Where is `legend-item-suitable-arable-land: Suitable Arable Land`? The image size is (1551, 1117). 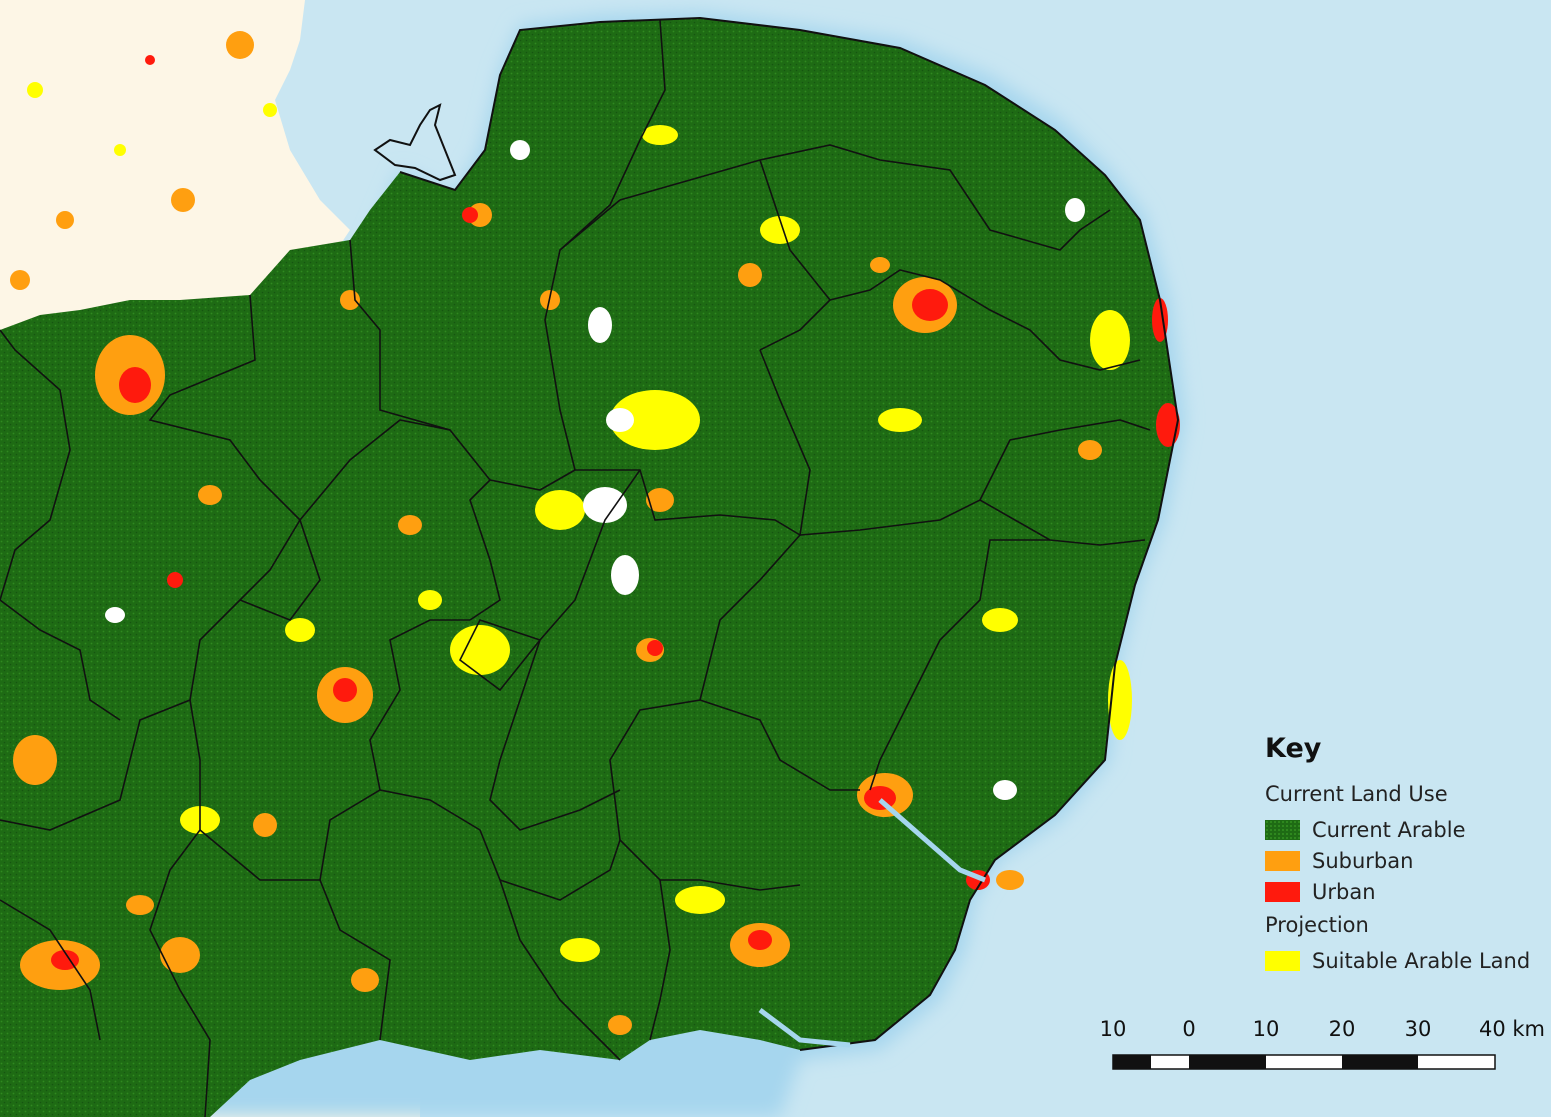
legend-item-suitable-arable-land: Suitable Arable Land is located at coordinates (1403, 960).